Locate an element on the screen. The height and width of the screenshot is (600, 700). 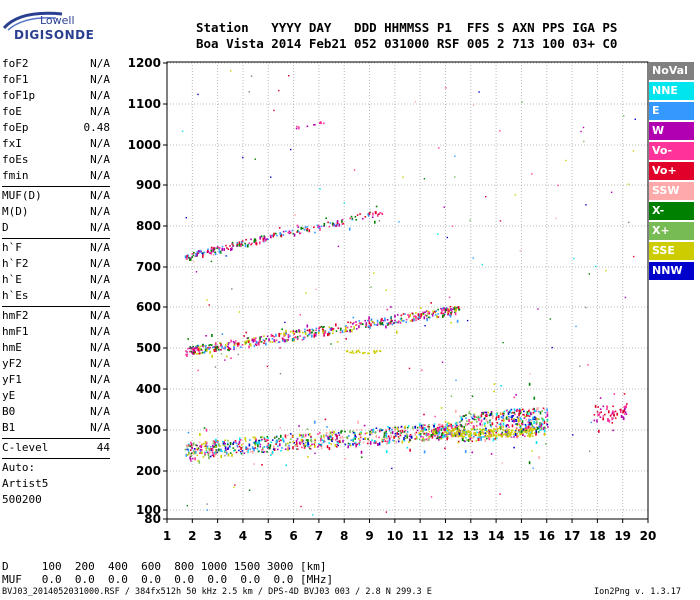
legend-item-x: X- is located at coordinates (671, 211).